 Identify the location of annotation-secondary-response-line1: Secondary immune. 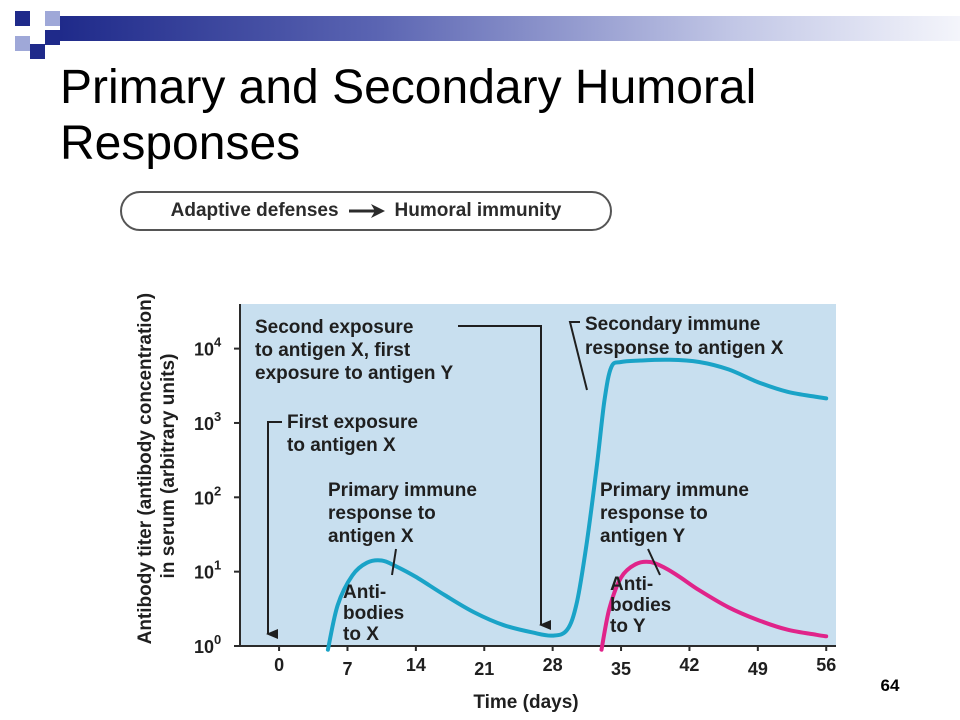
(672, 324).